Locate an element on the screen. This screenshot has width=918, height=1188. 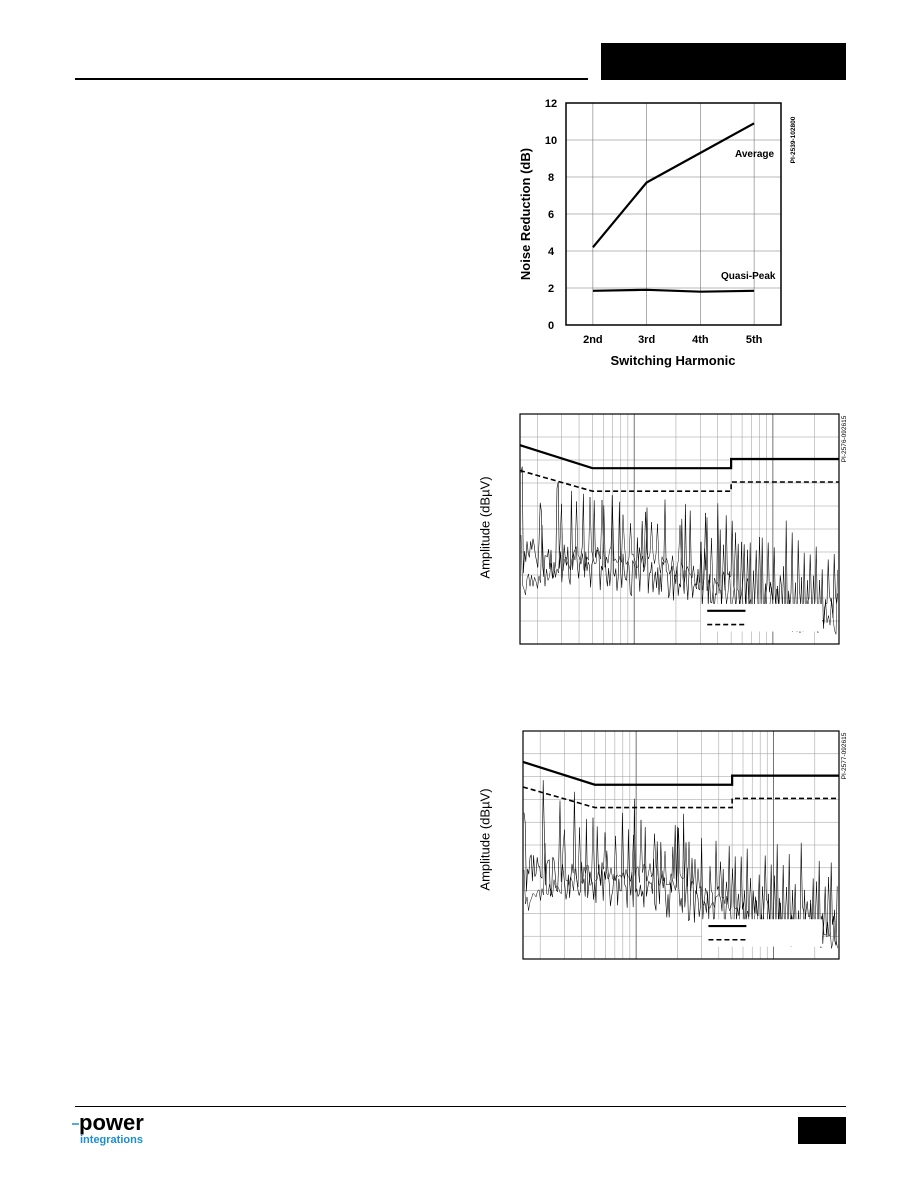
emi-chart-2-frame is located at coordinates (681, 845).